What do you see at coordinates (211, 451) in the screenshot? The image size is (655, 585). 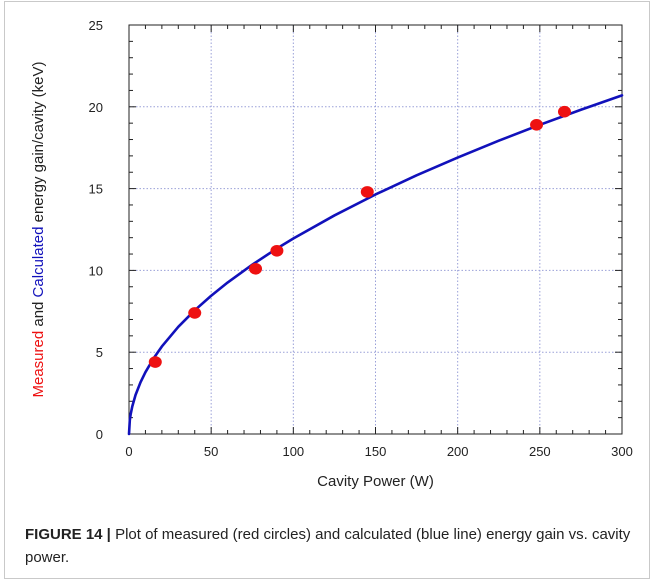 I see `x-tick-label: 50` at bounding box center [211, 451].